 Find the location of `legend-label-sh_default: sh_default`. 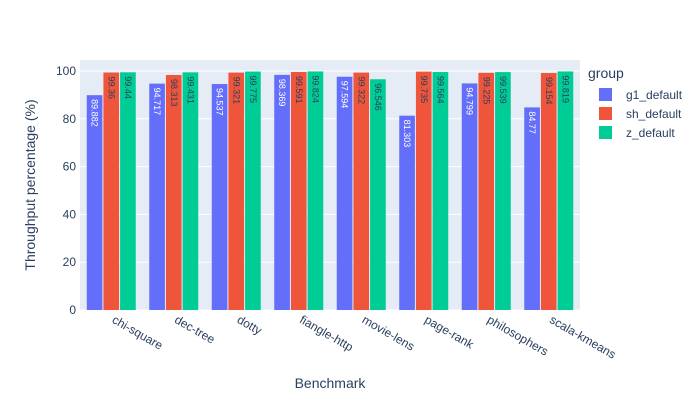

legend-label-sh_default: sh_default is located at coordinates (654, 114).